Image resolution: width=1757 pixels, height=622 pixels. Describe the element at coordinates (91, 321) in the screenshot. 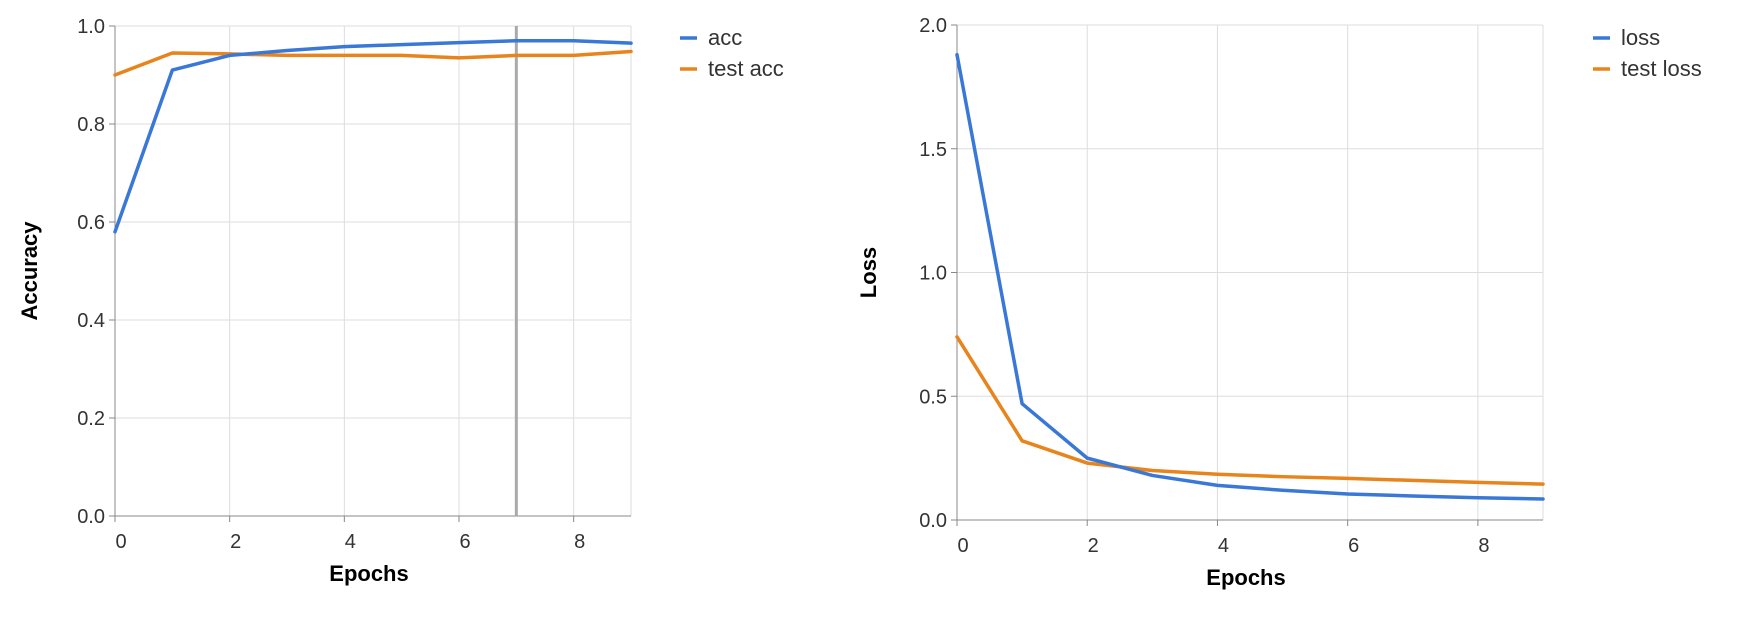

I see `y-tick-label: 0.4` at that location.